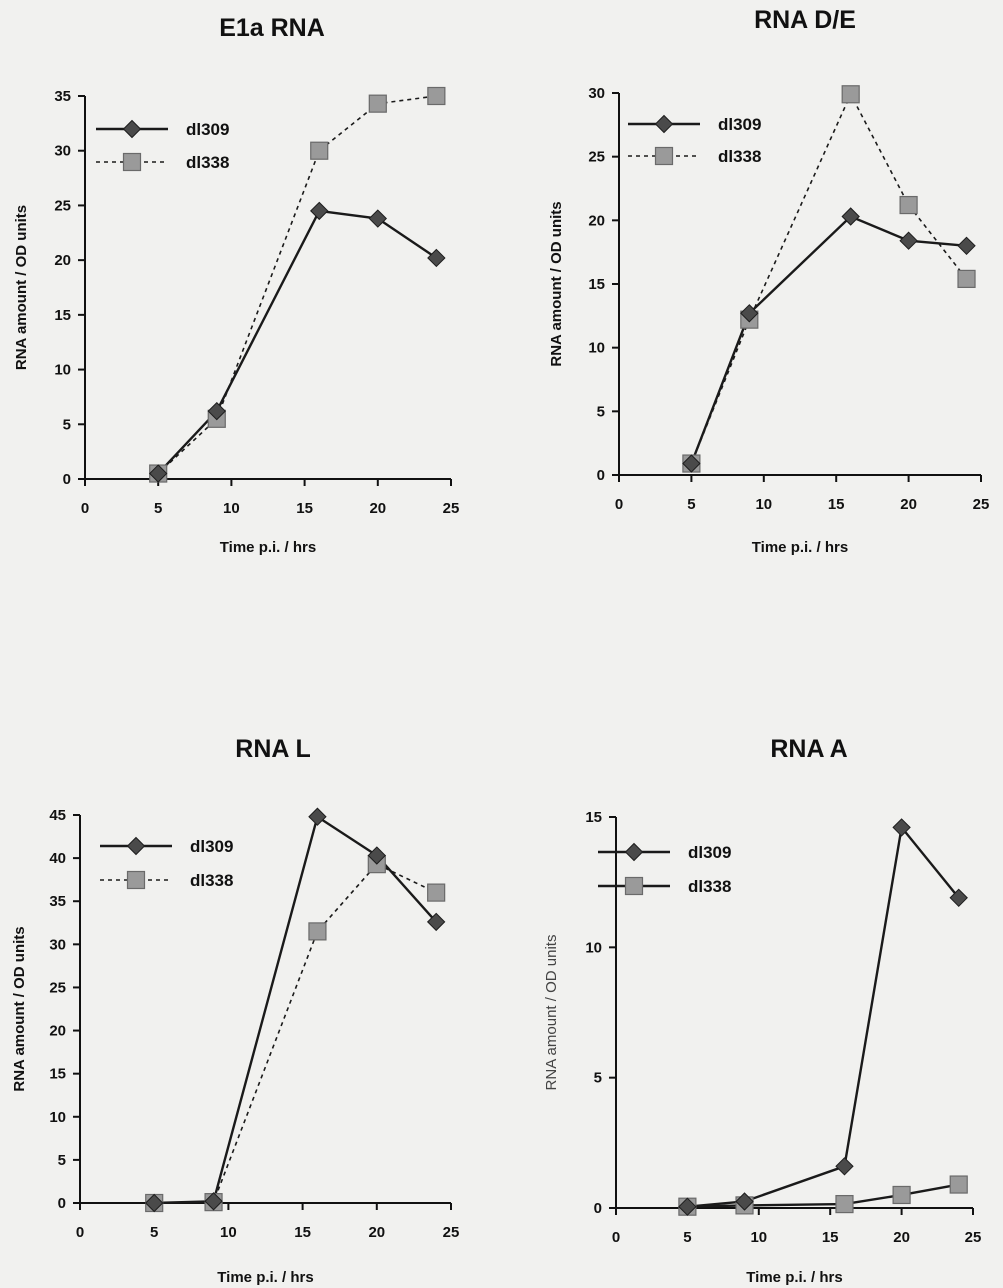 This screenshot has height=1288, width=1003. Describe the element at coordinates (805, 20) in the screenshot. I see `chart-title: RNA D/E` at that location.